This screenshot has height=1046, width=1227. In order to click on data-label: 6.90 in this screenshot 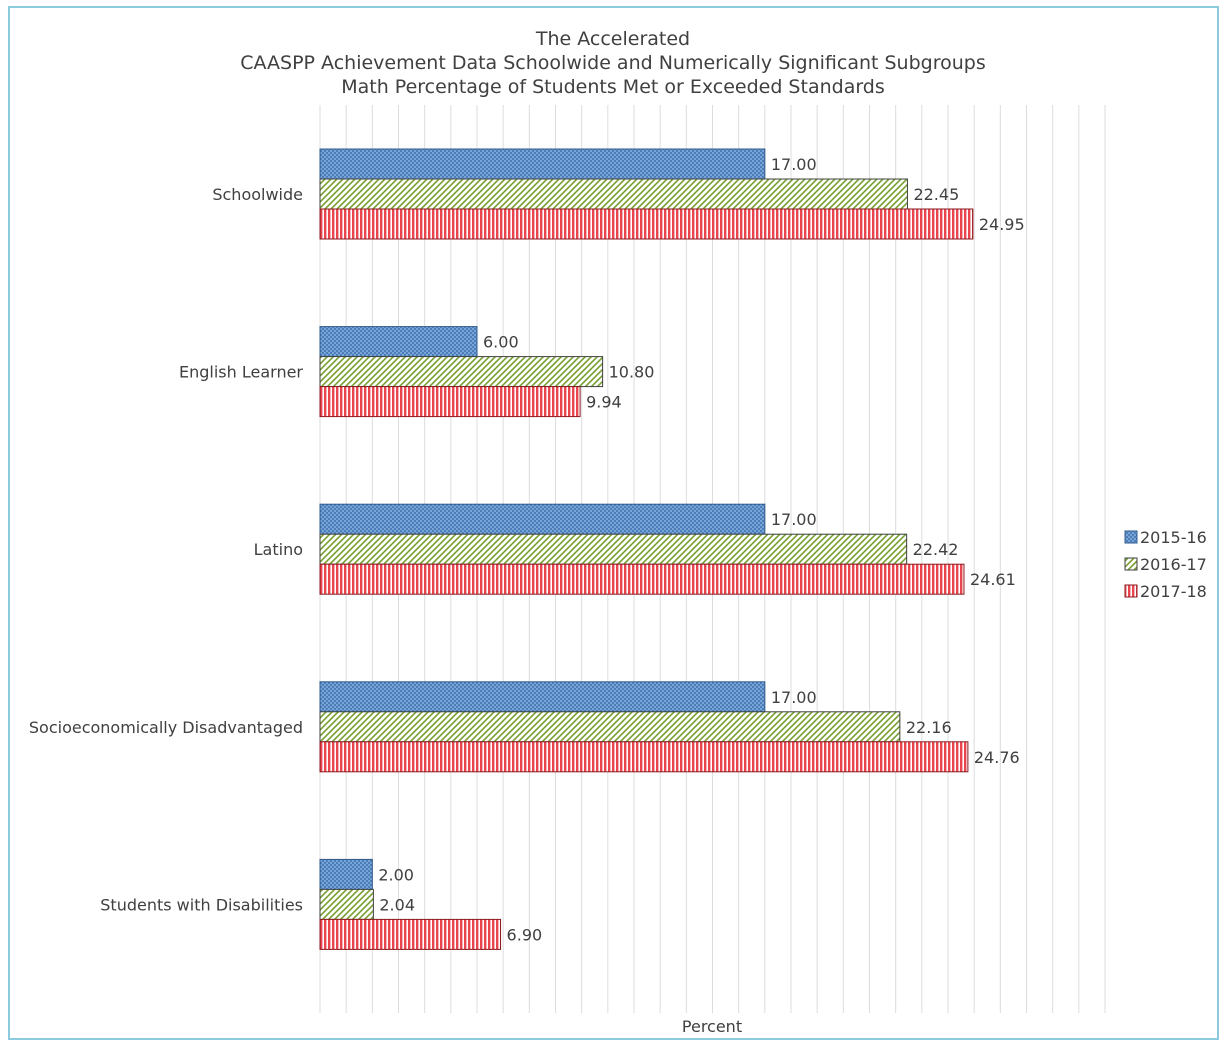, I will do `click(525, 934)`.